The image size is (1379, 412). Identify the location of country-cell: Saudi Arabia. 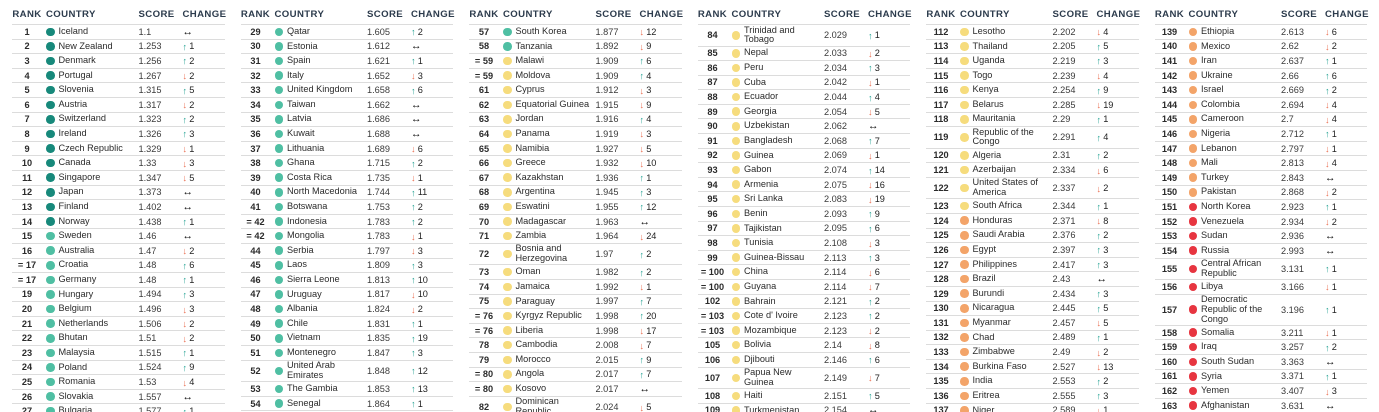
(1004, 235).